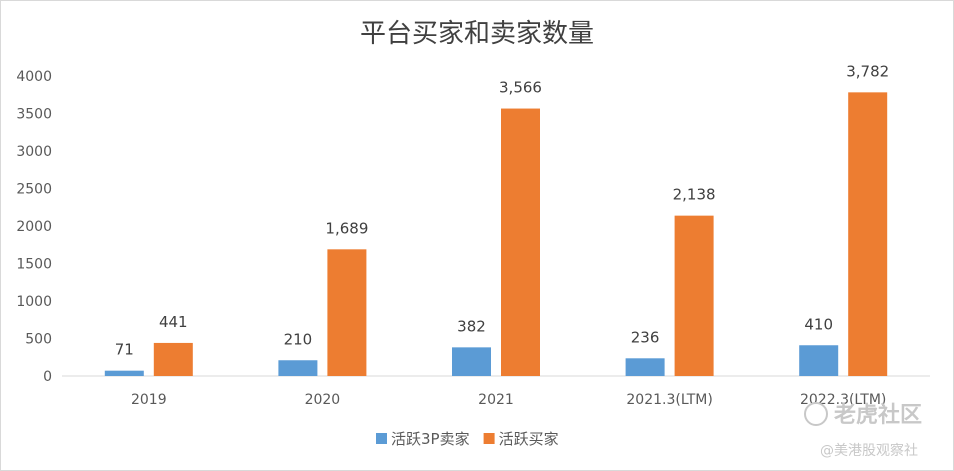 This screenshot has height=471, width=954. I want to click on y-tick-label: 2000, so click(34, 227).